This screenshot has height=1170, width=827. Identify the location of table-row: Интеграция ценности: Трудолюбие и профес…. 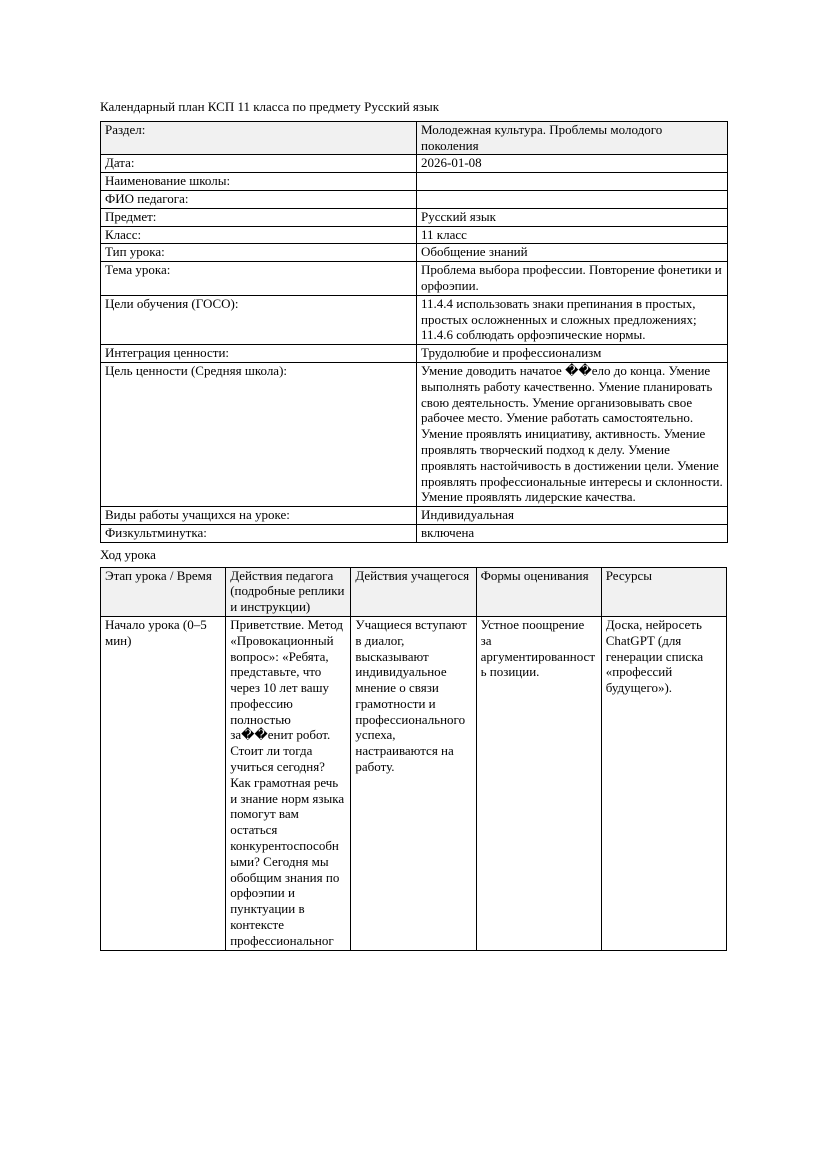
(414, 353).